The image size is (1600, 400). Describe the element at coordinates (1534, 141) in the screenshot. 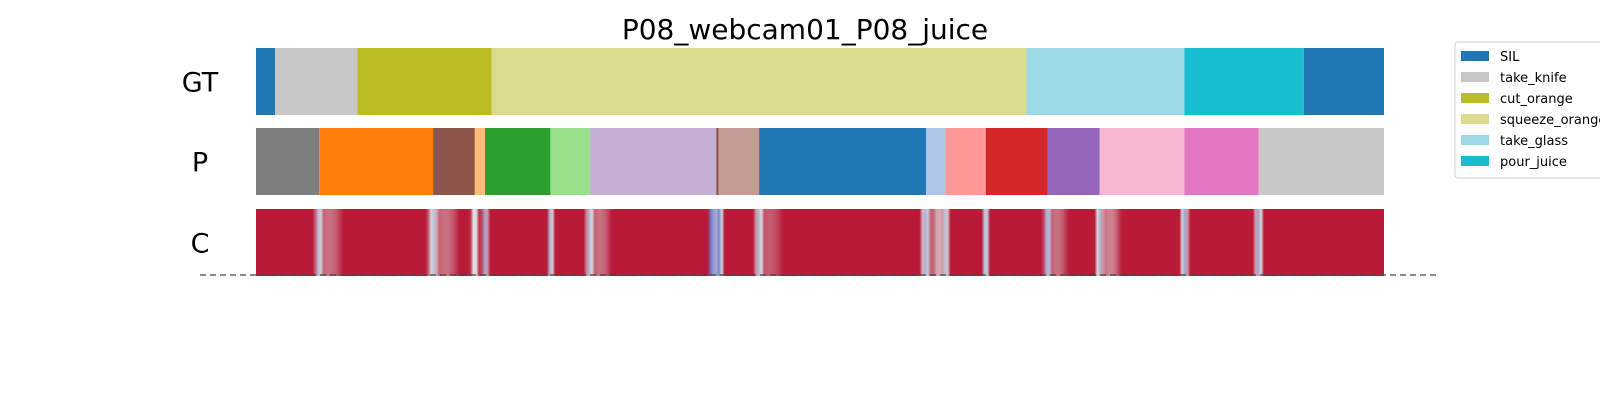

I see `legend-label-take-glass: take_glass` at that location.